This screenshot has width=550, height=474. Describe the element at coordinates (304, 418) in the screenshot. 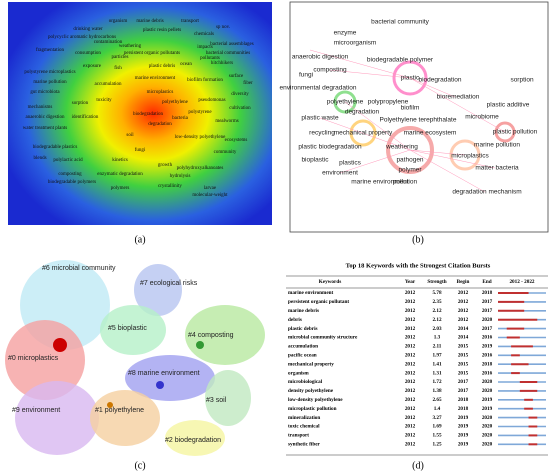

I see `keyword-cell: mineralization` at that location.